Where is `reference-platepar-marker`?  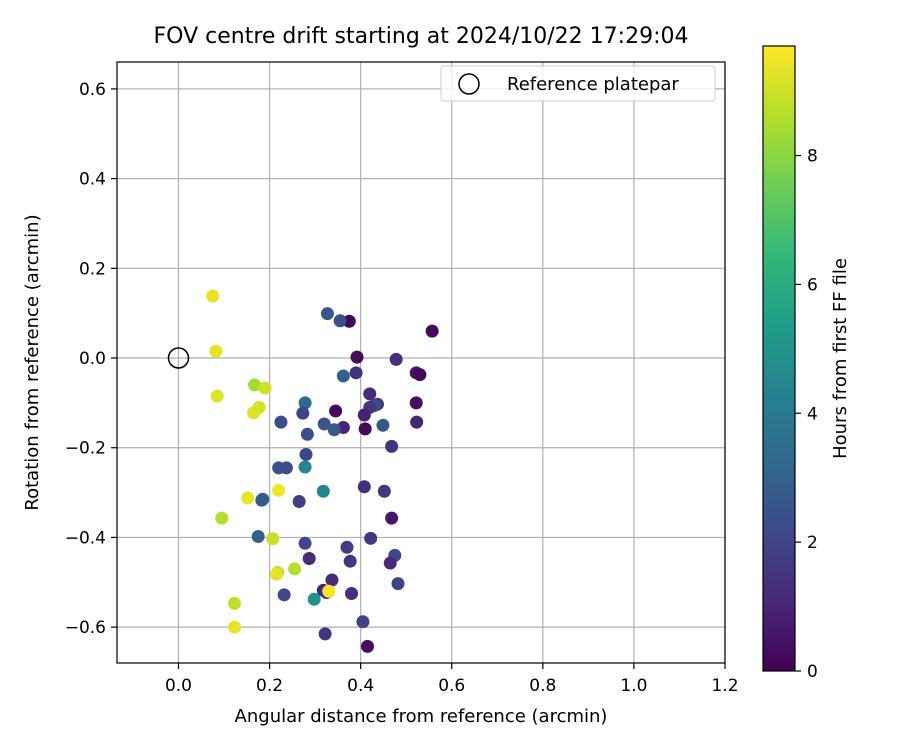 reference-platepar-marker is located at coordinates (178, 358).